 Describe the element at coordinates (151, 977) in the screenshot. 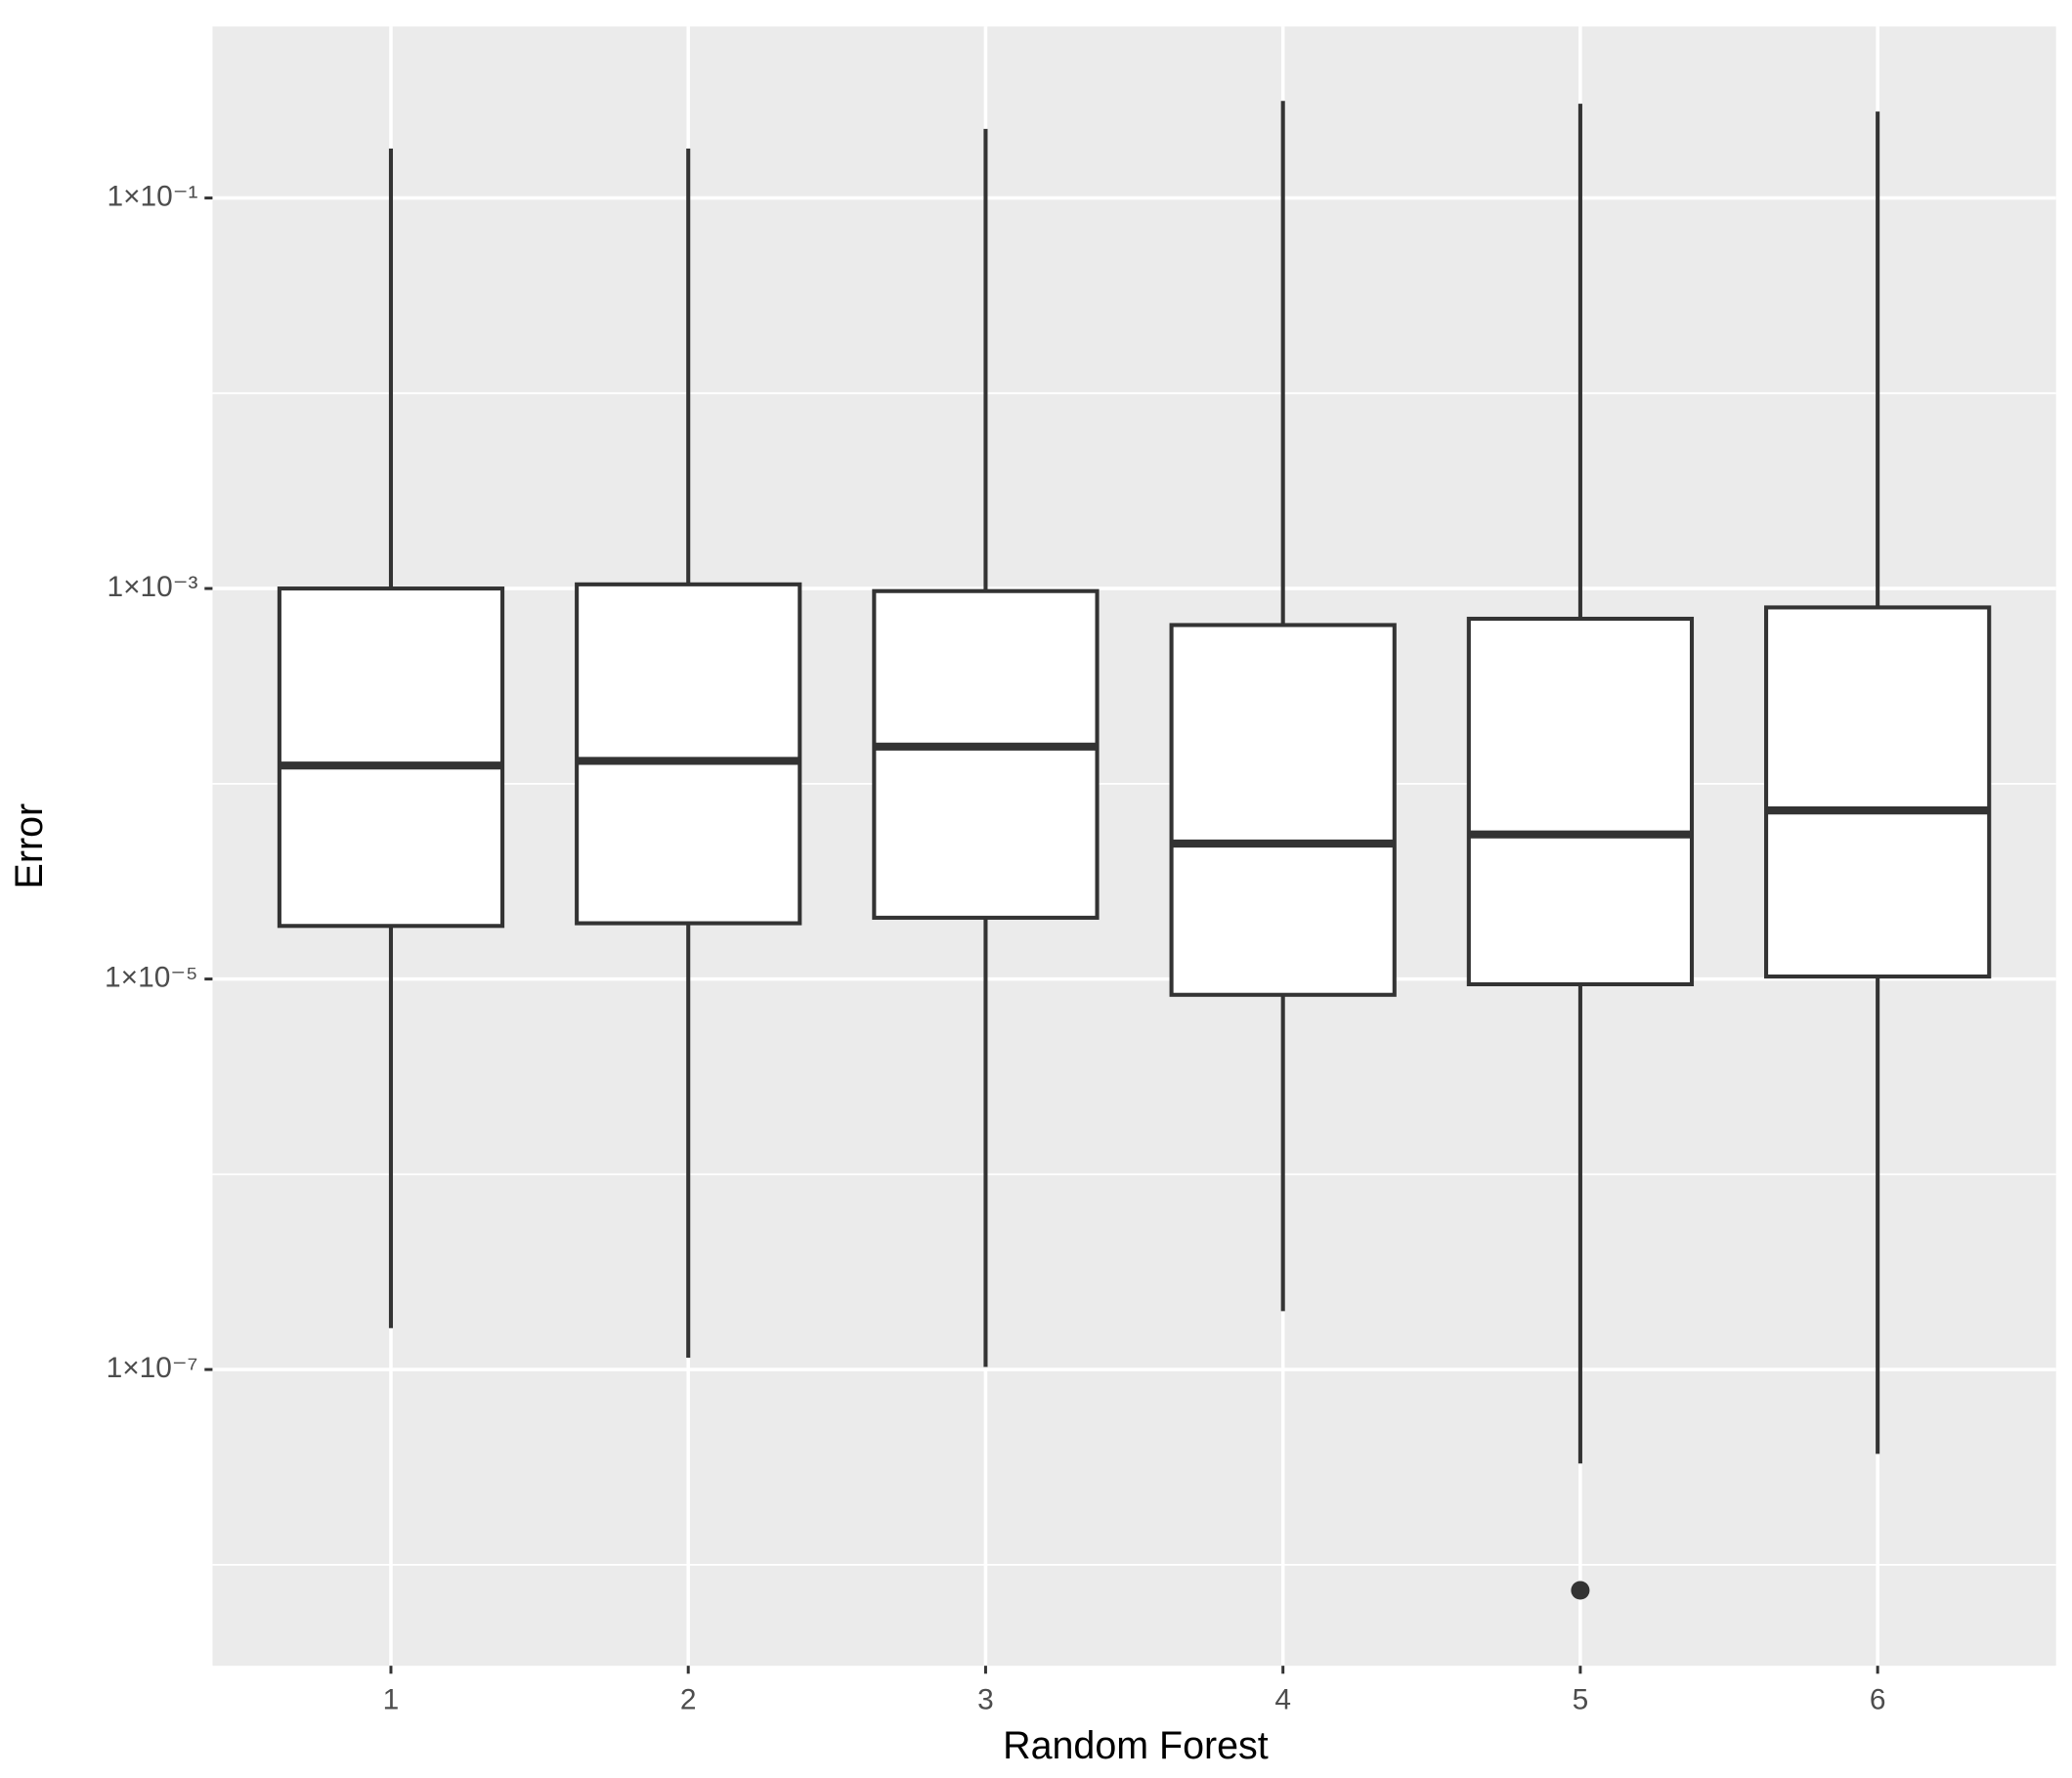

I see `y-tick-label: 1×10⁻⁵` at that location.